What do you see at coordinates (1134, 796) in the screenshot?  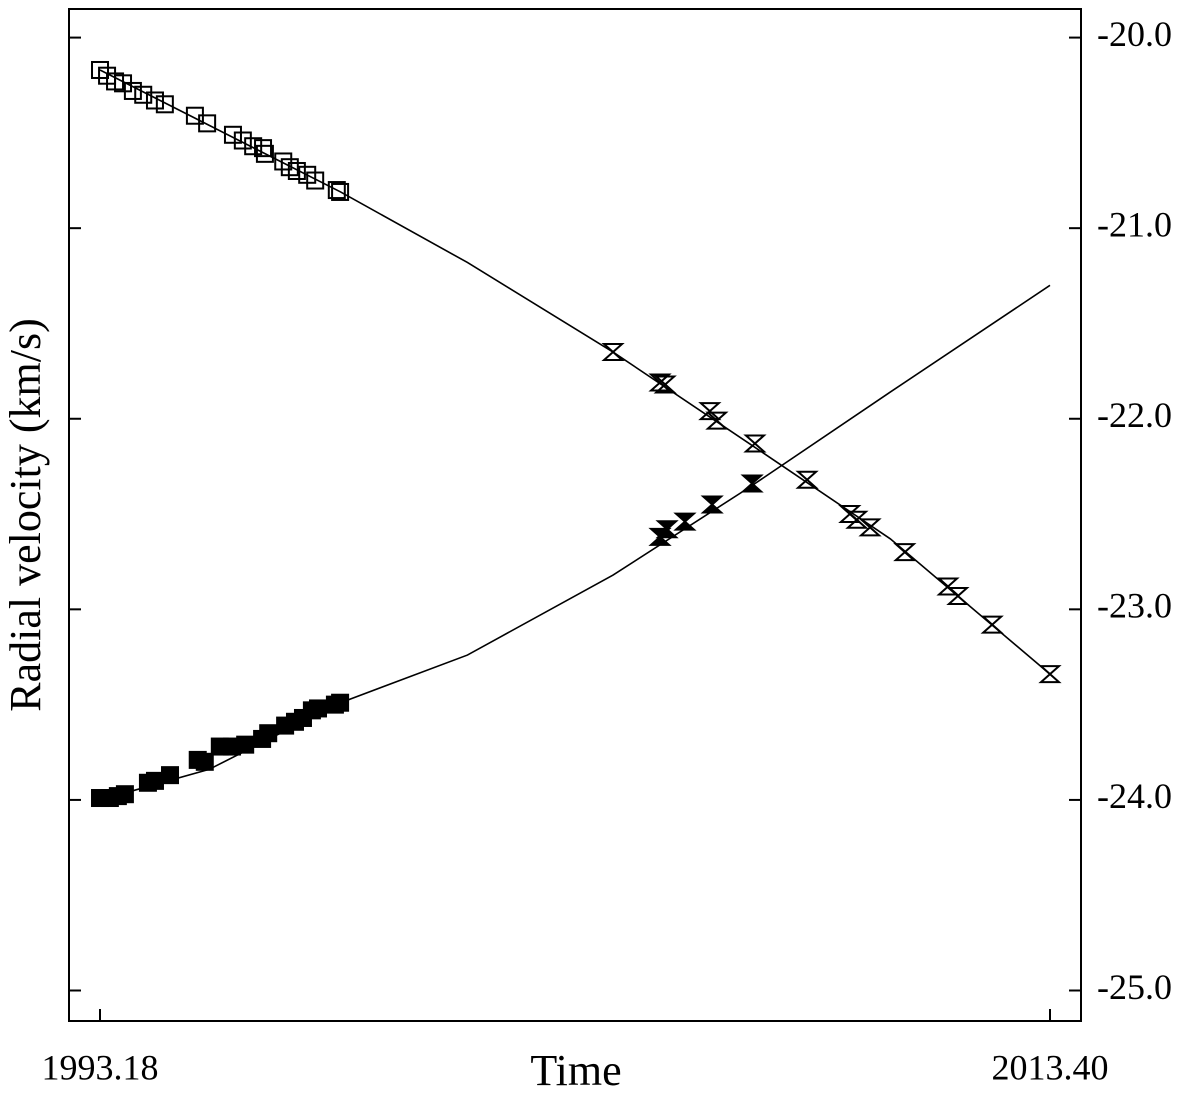 I see `y-tick-label: -24.0` at bounding box center [1134, 796].